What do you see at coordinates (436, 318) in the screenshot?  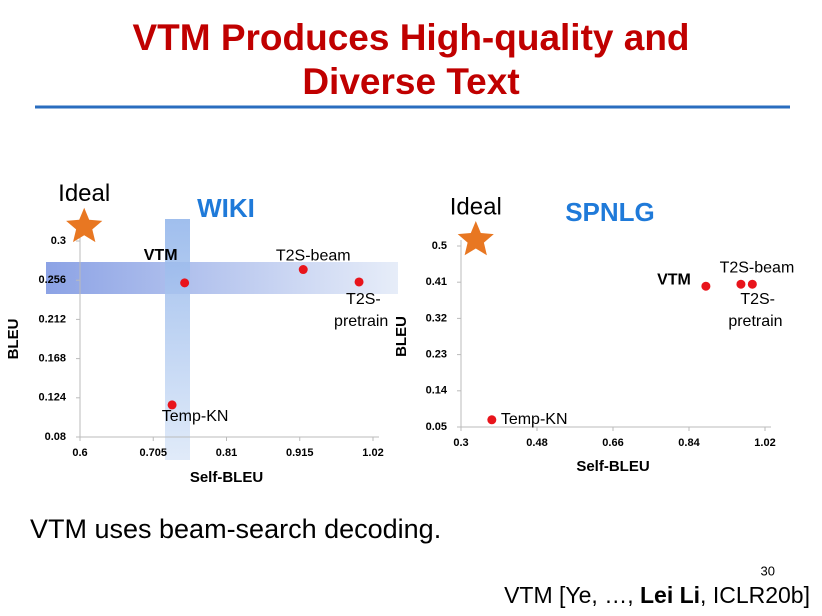 I see `y-tick-label: 0.32` at bounding box center [436, 318].